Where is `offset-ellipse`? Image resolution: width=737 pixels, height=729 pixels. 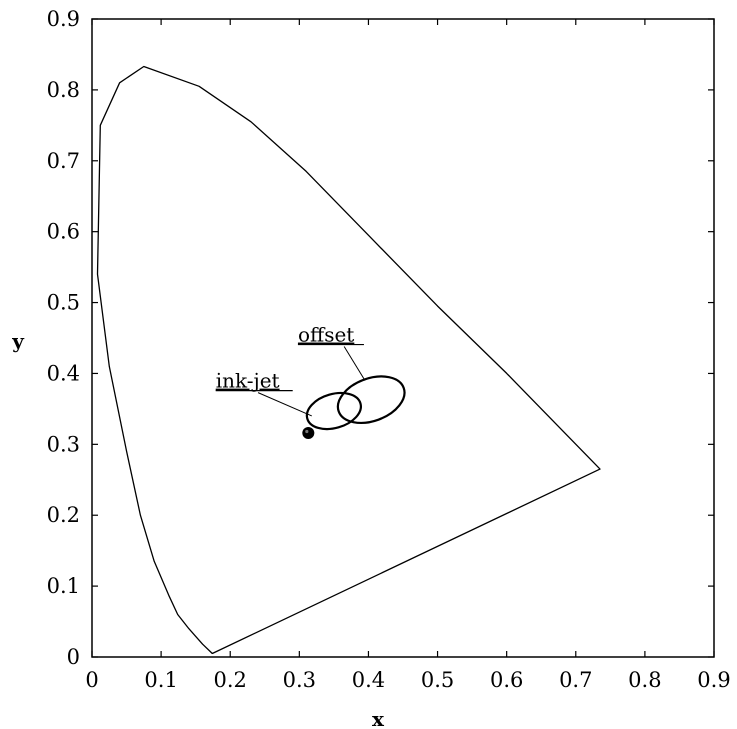
offset-ellipse is located at coordinates (371, 399).